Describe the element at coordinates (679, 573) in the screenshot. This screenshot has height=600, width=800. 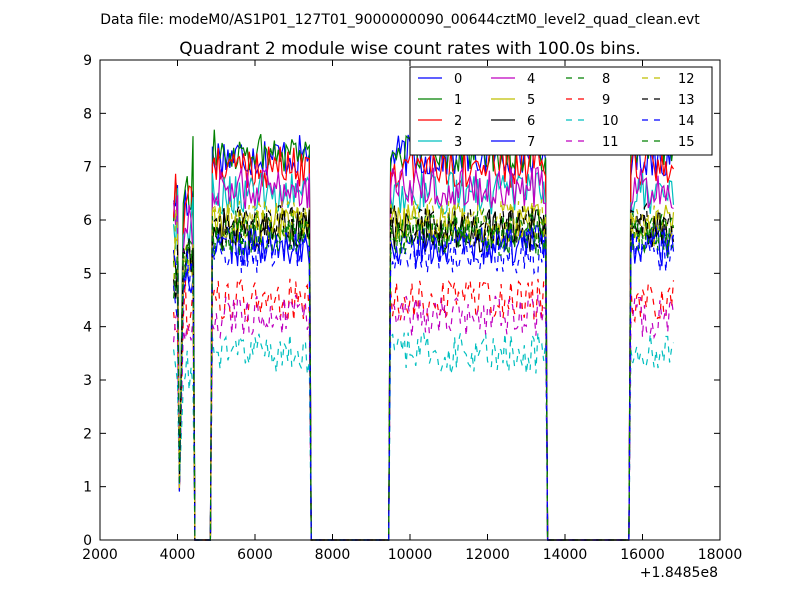
I see `x-offset-label: +1.8485e8` at that location.